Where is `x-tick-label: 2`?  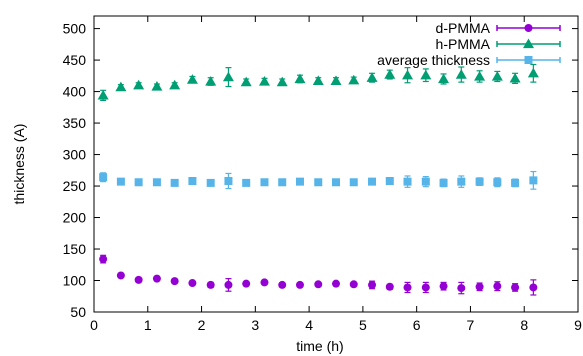 x-tick-label: 2 is located at coordinates (202, 325).